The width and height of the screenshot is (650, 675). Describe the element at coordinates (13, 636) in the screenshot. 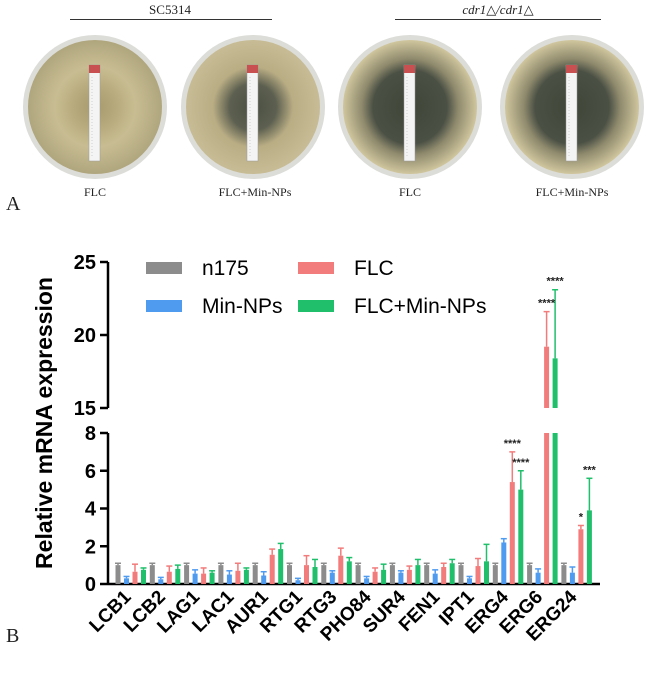

I see `panel-letter-b: B` at that location.